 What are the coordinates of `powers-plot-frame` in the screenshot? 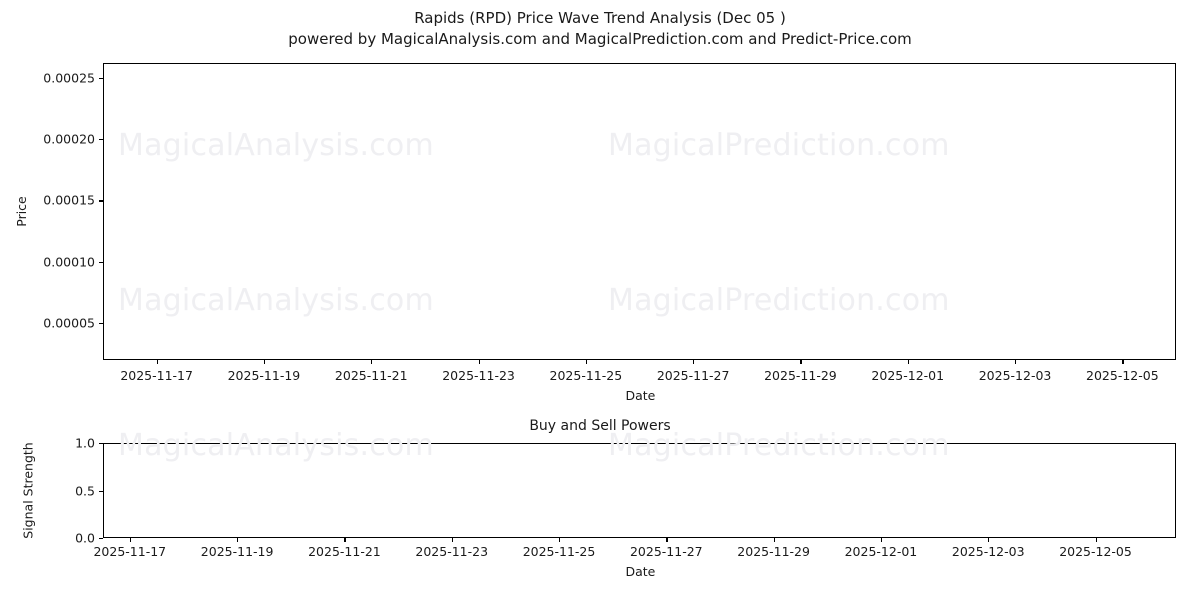 It's located at (639, 490).